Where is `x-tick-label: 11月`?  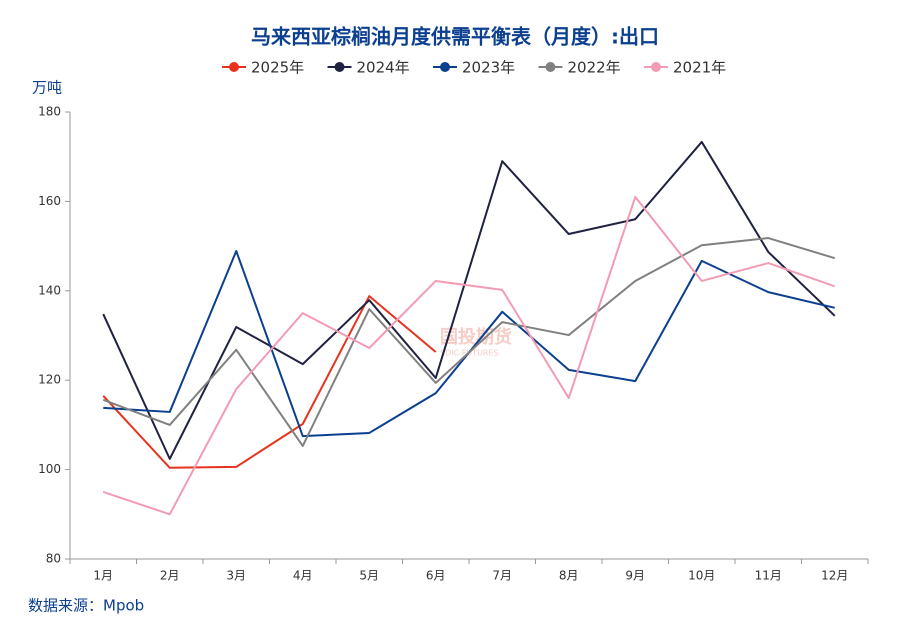 x-tick-label: 11月 is located at coordinates (768, 576).